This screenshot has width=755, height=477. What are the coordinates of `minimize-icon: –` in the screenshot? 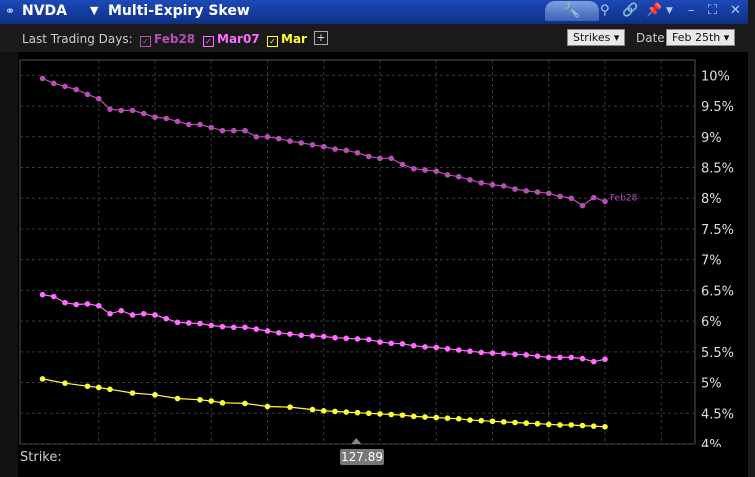 It's located at (691, 10).